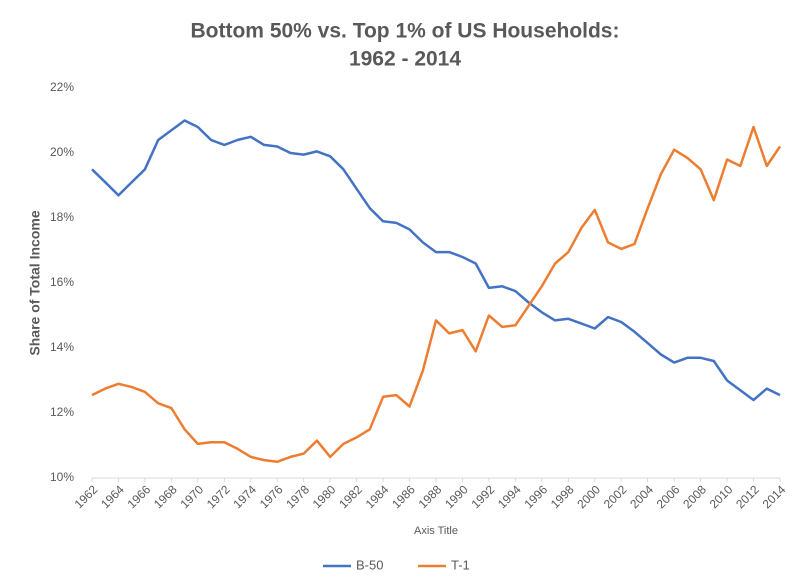 This screenshot has height=582, width=793. What do you see at coordinates (436, 531) in the screenshot?
I see `x-axis-label: Axis Title` at bounding box center [436, 531].